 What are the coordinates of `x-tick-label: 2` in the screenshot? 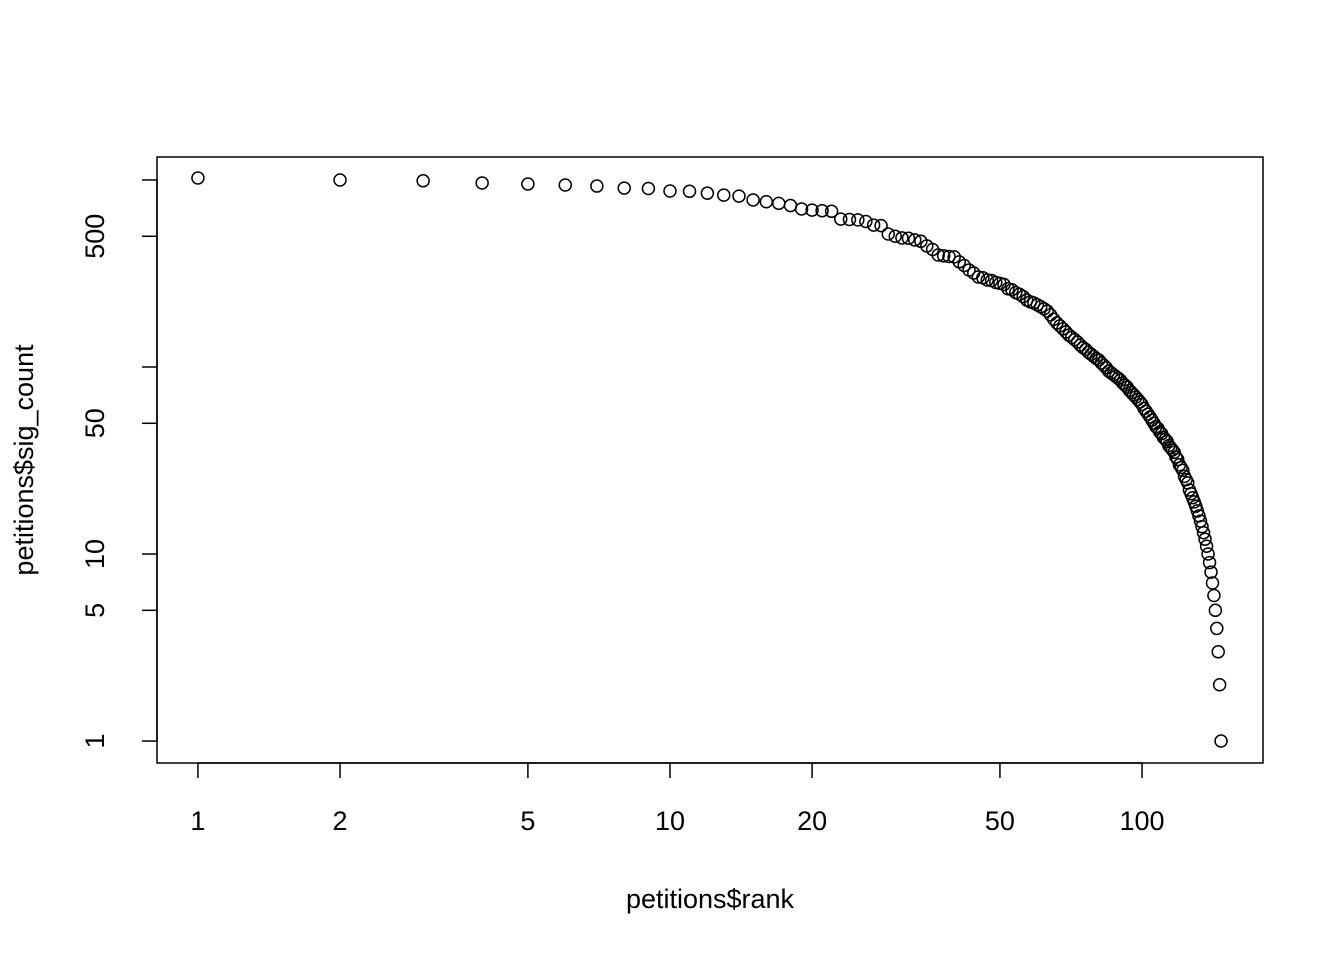 It's located at (340, 821).